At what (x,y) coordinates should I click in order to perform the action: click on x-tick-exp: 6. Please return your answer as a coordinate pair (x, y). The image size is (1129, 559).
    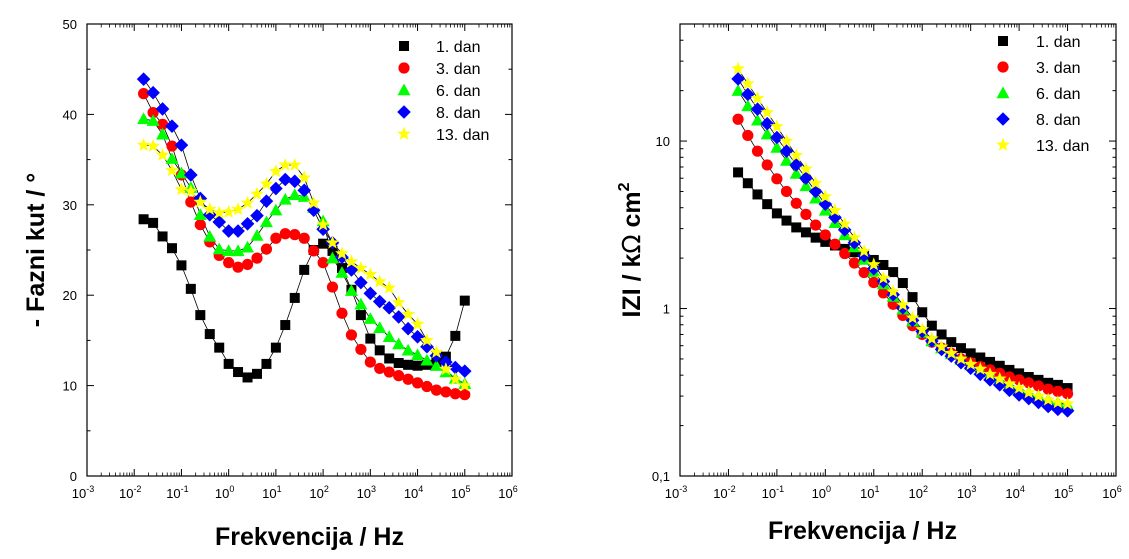
    Looking at the image, I should click on (515, 489).